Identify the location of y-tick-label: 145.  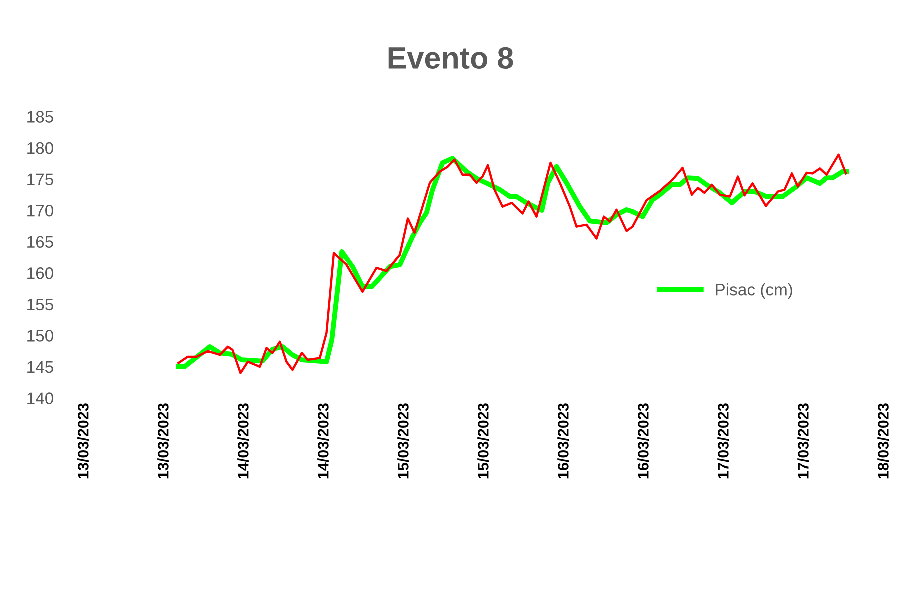
(41, 368).